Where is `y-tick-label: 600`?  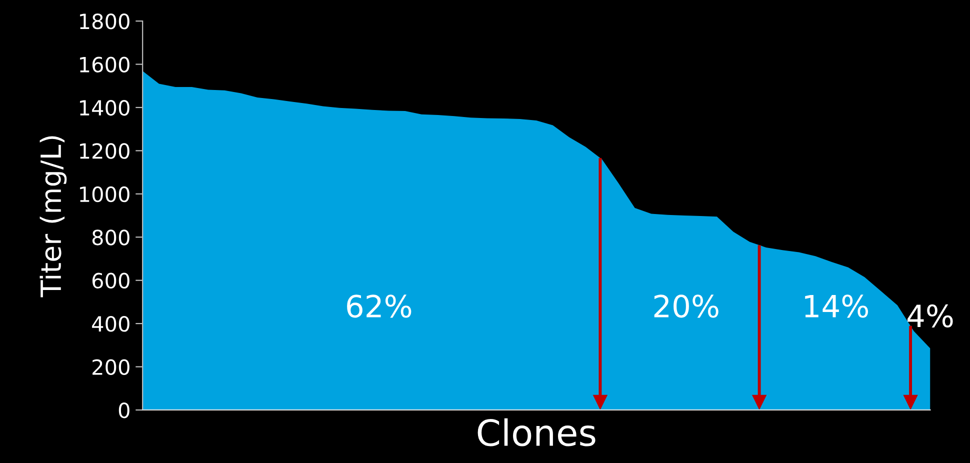
y-tick-label: 600 is located at coordinates (111, 280).